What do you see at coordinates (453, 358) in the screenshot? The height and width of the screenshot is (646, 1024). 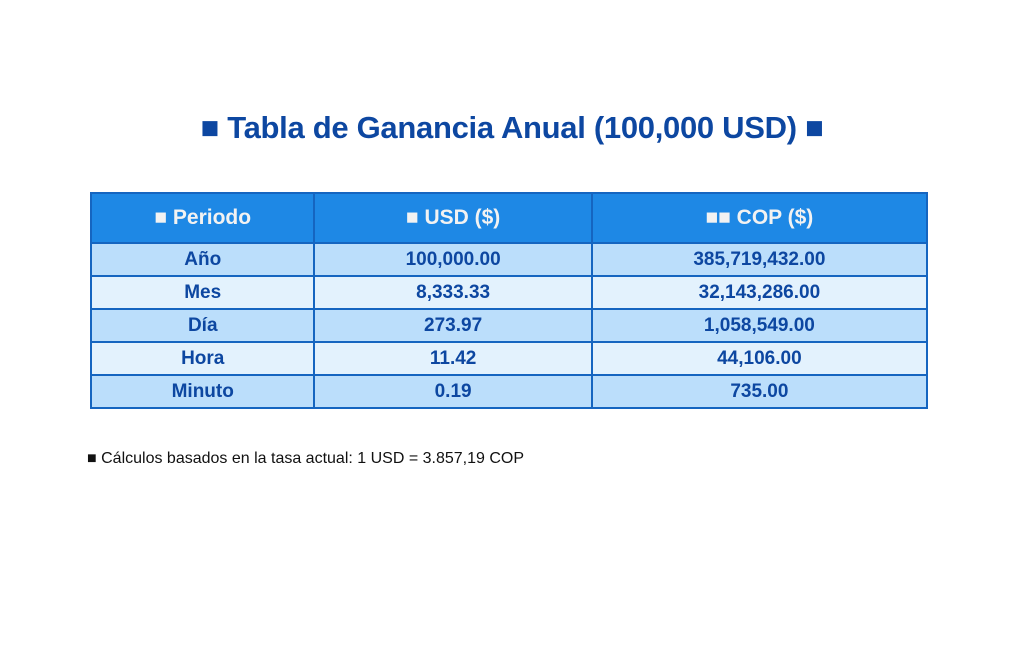 I see `cell-usd: 11.42` at bounding box center [453, 358].